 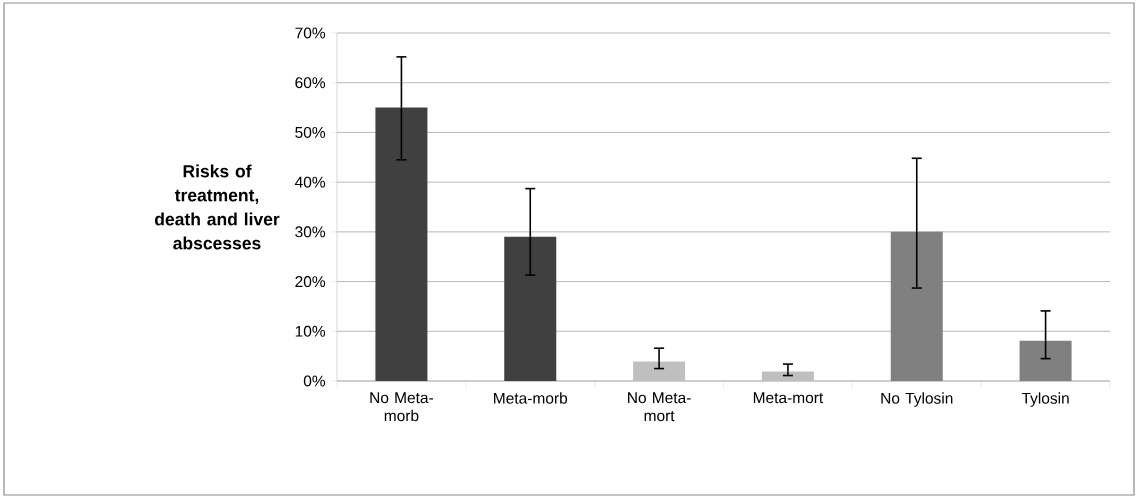 What do you see at coordinates (788, 398) in the screenshot?
I see `x-tick-label: Meta-mort` at bounding box center [788, 398].